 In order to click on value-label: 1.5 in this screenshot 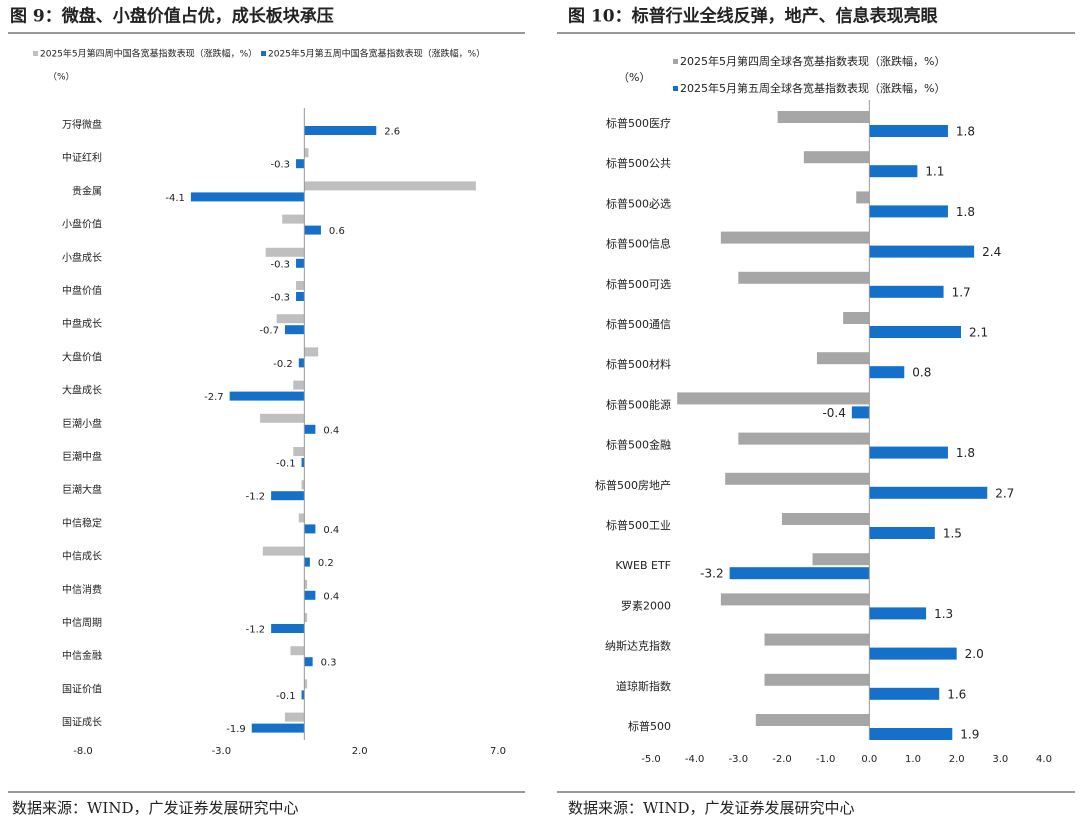, I will do `click(952, 534)`.